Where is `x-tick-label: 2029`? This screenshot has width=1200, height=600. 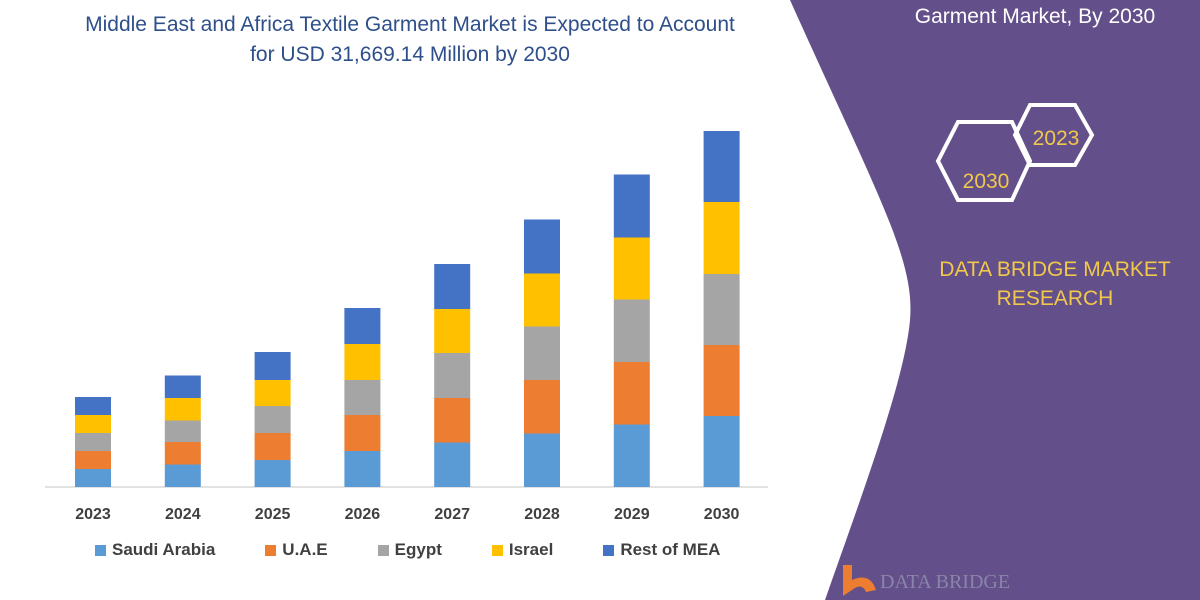 x-tick-label: 2029 is located at coordinates (632, 514).